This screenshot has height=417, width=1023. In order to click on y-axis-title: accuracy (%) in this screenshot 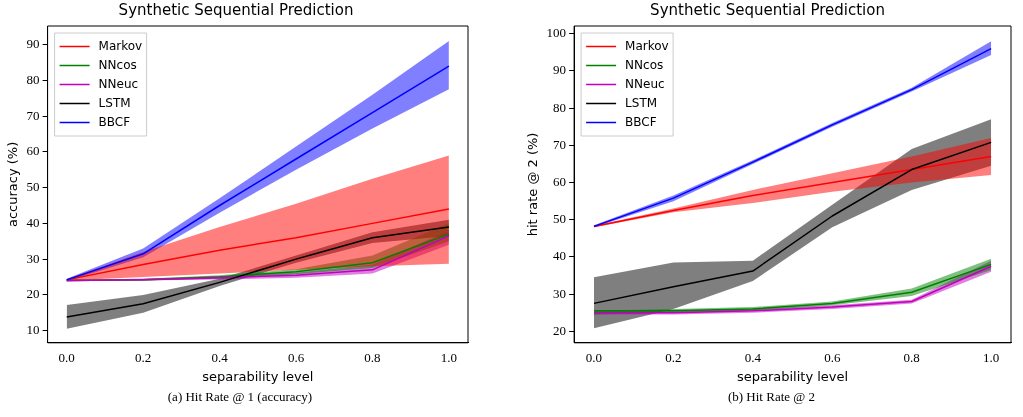, I will do `click(13, 184)`.